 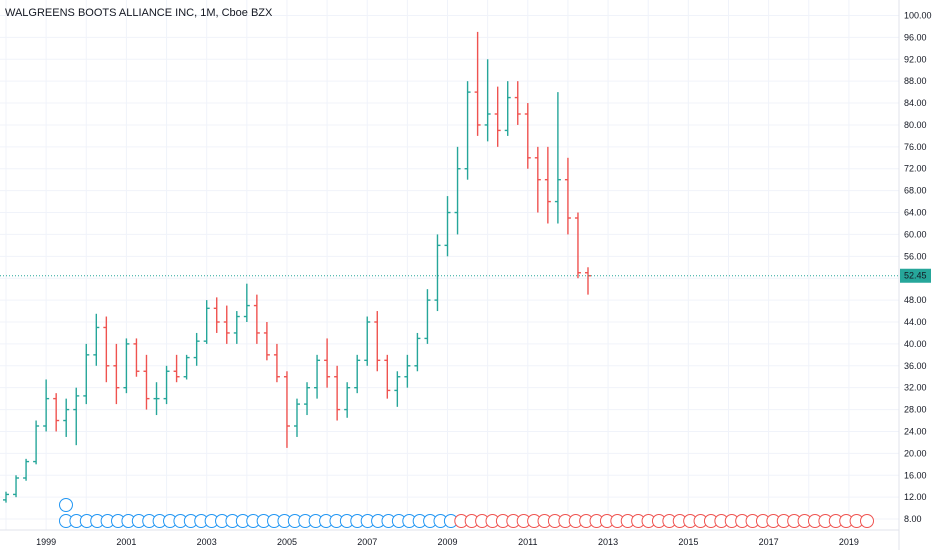 What do you see at coordinates (527, 542) in the screenshot?
I see `x-tick-label: 2011` at bounding box center [527, 542].